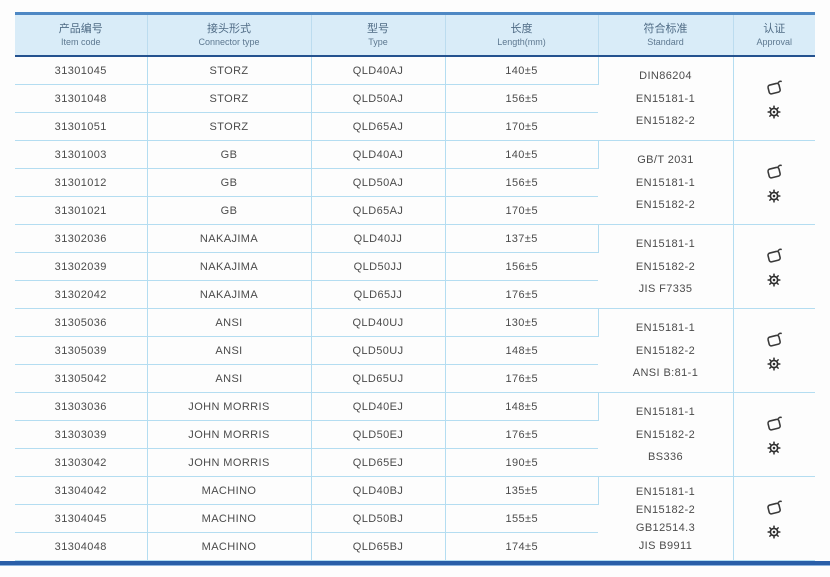 Image resolution: width=830 pixels, height=577 pixels. Describe the element at coordinates (81, 406) in the screenshot. I see `item-code-cell: 31303036` at that location.